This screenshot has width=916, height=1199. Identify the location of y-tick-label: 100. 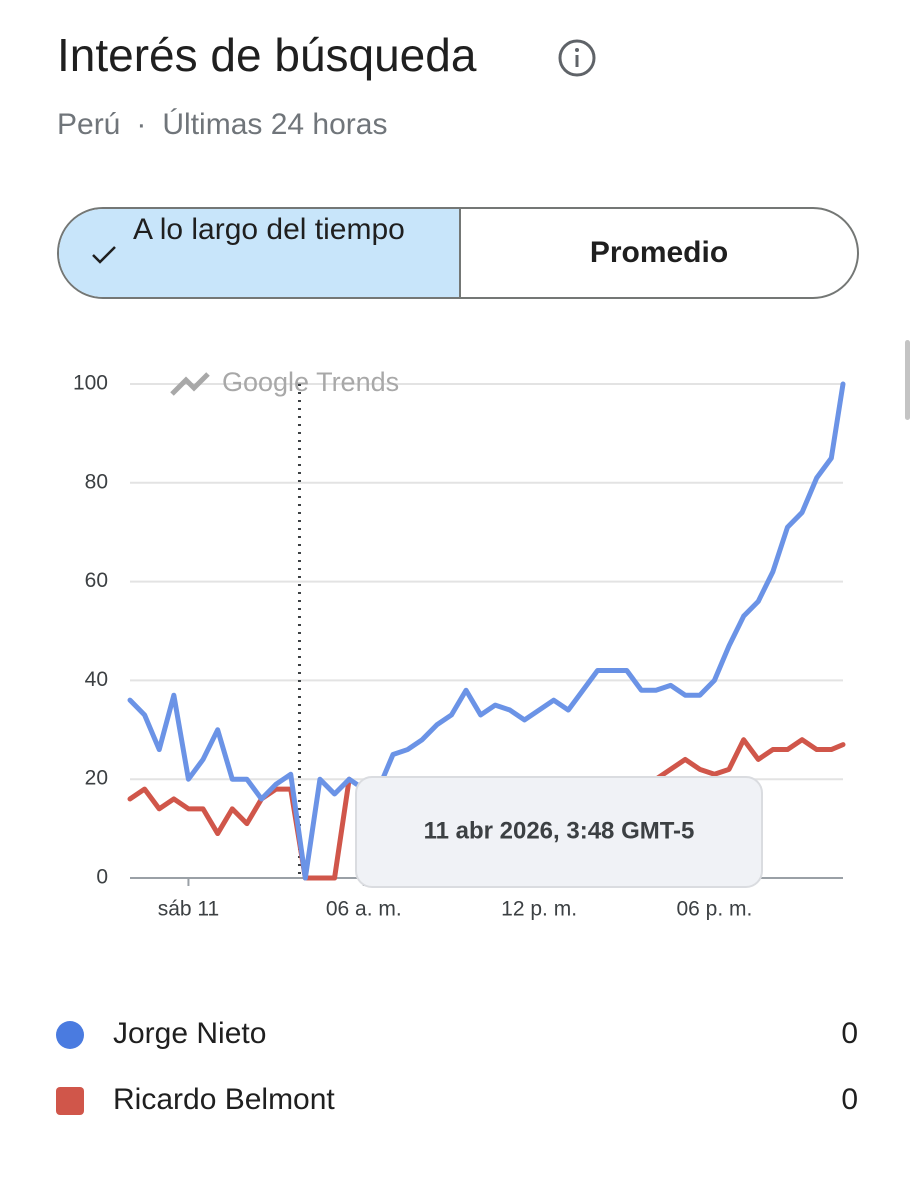
(90, 383).